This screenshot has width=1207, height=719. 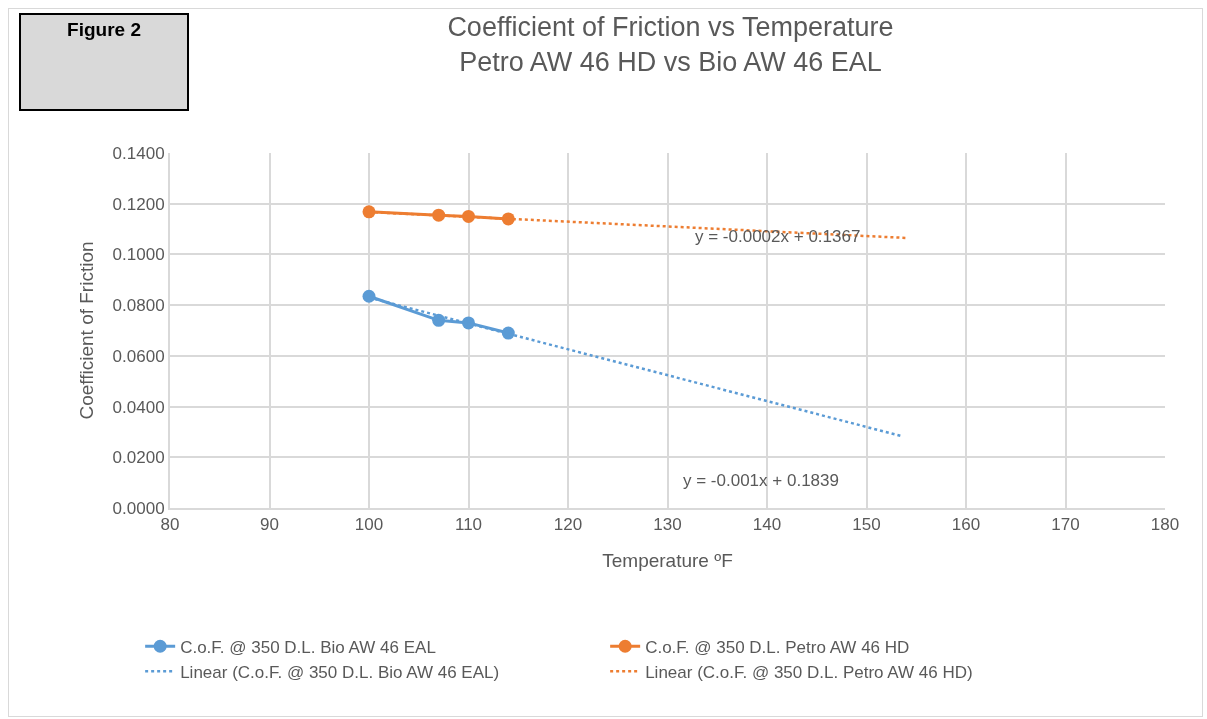 What do you see at coordinates (86, 330) in the screenshot?
I see `y-axis-title: Coefficient of Friction` at bounding box center [86, 330].